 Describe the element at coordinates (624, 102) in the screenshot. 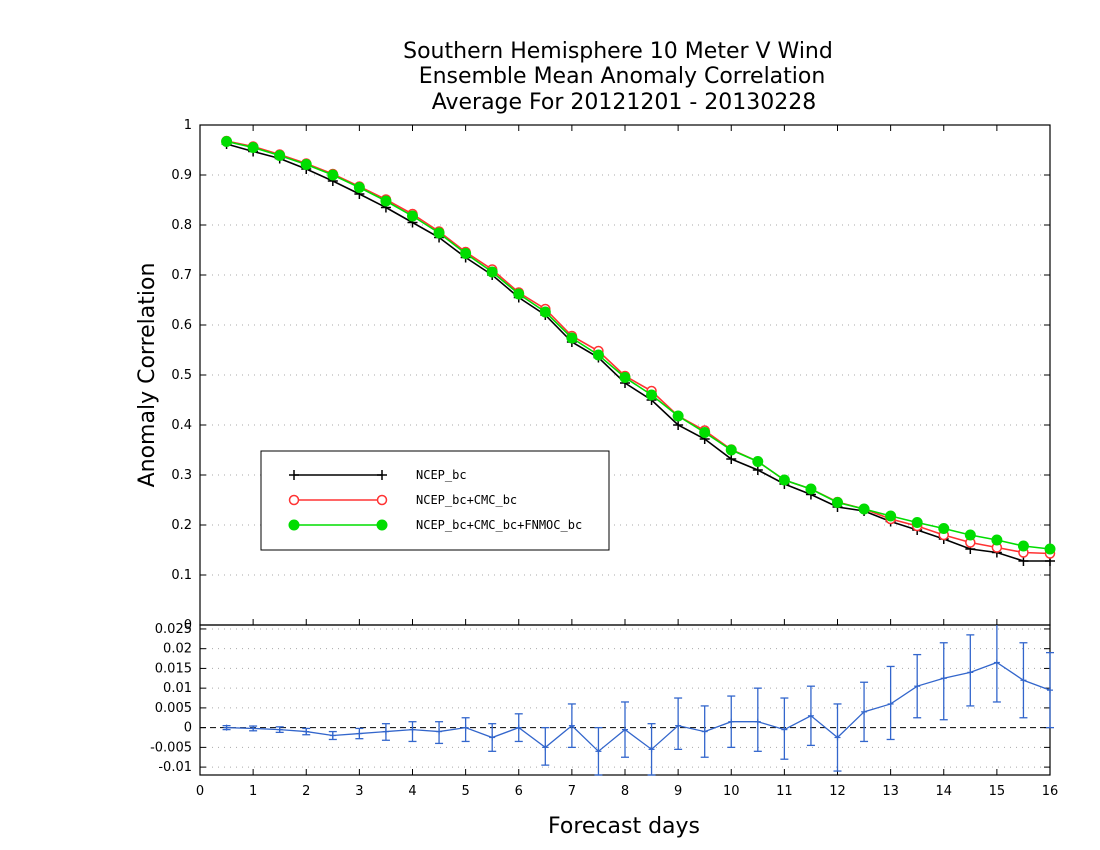

I see `chart-title-line-3: Average For 20121201 - 20130228` at that location.